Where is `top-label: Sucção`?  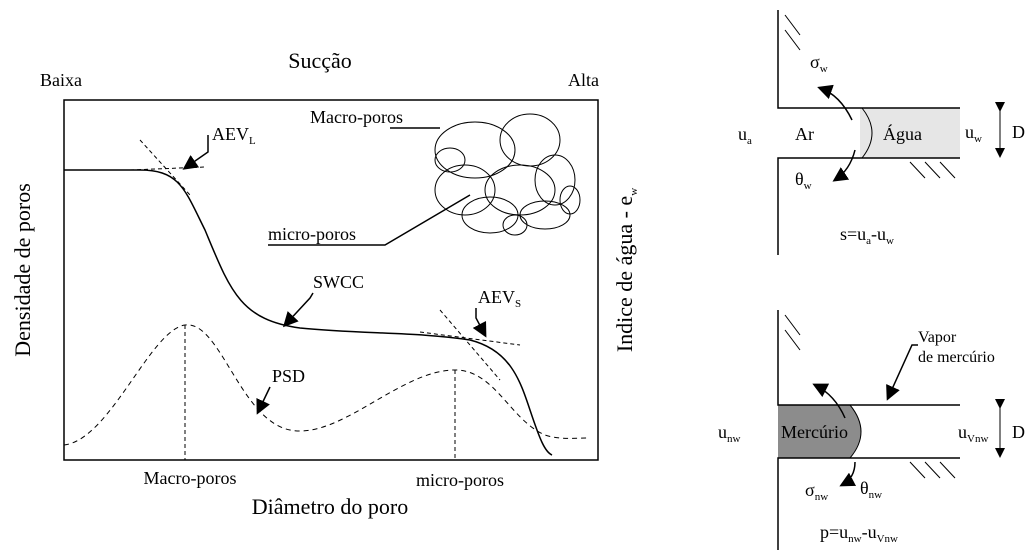
top-label: Sucção is located at coordinates (320, 60).